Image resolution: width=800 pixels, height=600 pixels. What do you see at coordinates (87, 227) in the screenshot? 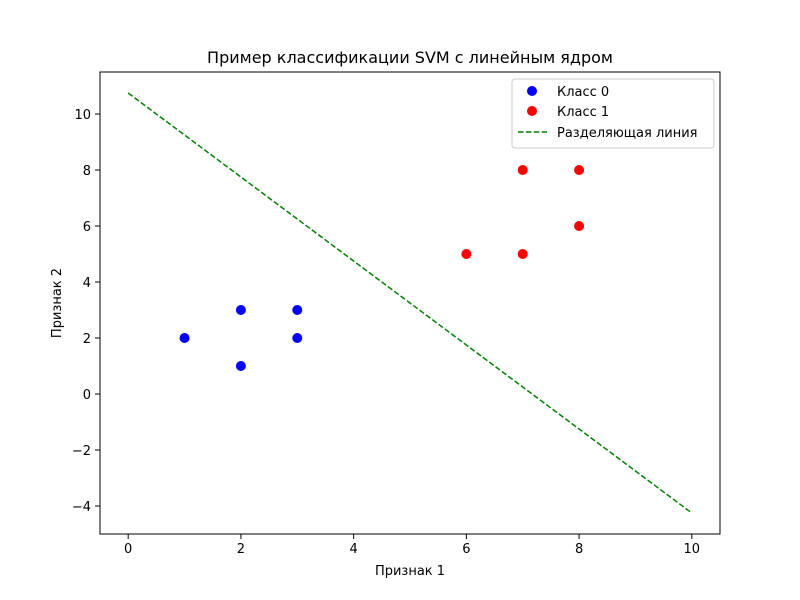
I see `y-tick-label: 6` at bounding box center [87, 227].